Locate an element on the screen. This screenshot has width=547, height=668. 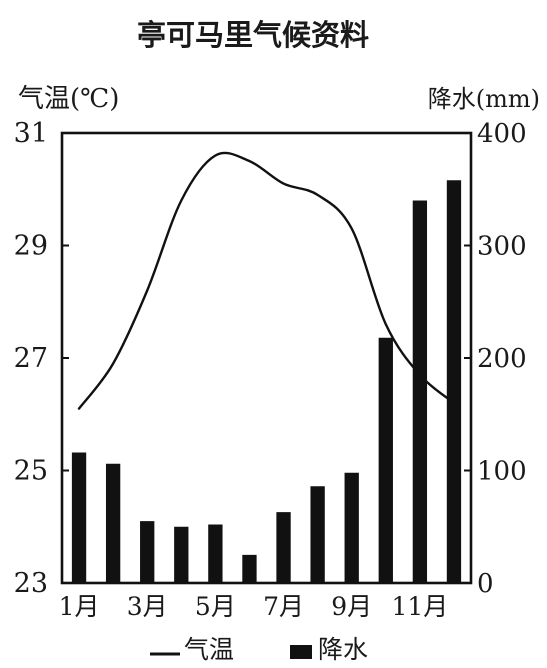
right-tick-label: 400 is located at coordinates (502, 134).